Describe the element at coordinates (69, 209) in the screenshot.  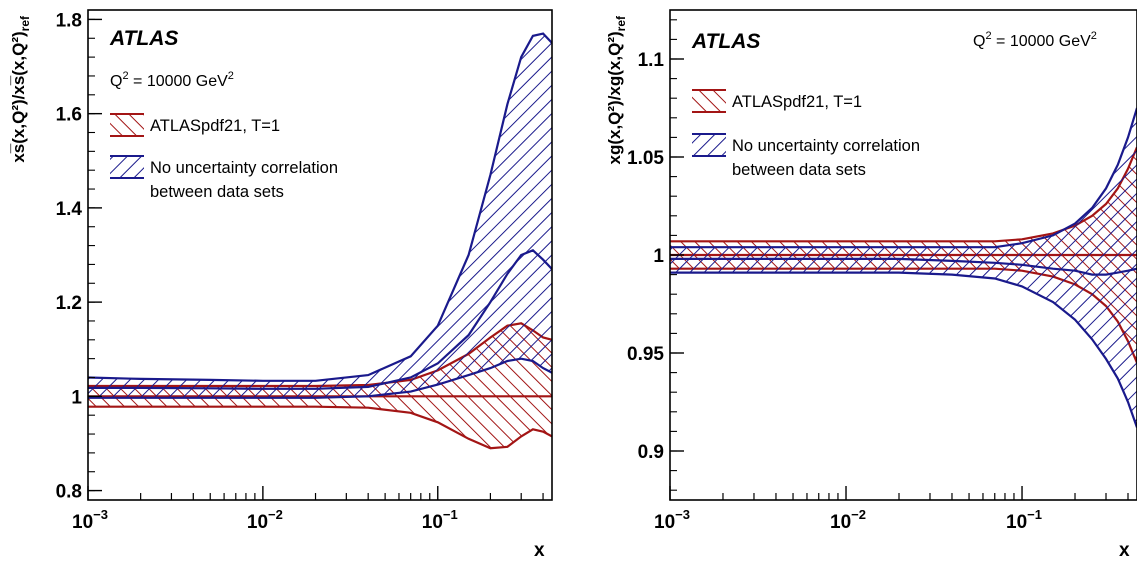
I see `y-tick-label: 1.4` at that location.